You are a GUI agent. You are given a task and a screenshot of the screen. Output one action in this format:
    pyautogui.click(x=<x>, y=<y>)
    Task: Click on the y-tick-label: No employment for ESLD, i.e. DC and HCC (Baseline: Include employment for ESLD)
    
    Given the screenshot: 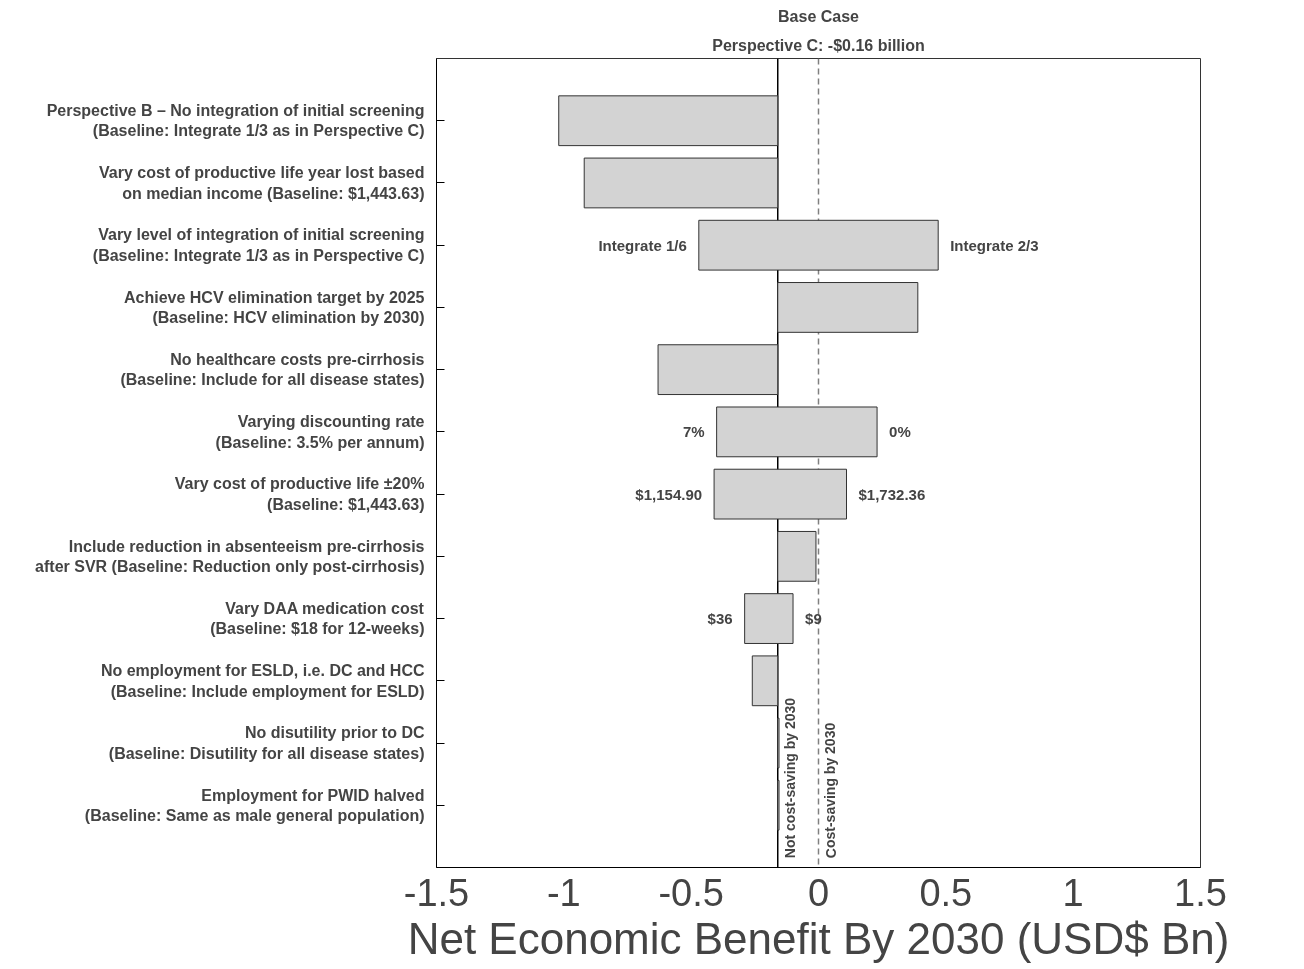 What is the action you would take?
    pyautogui.click(x=262, y=681)
    